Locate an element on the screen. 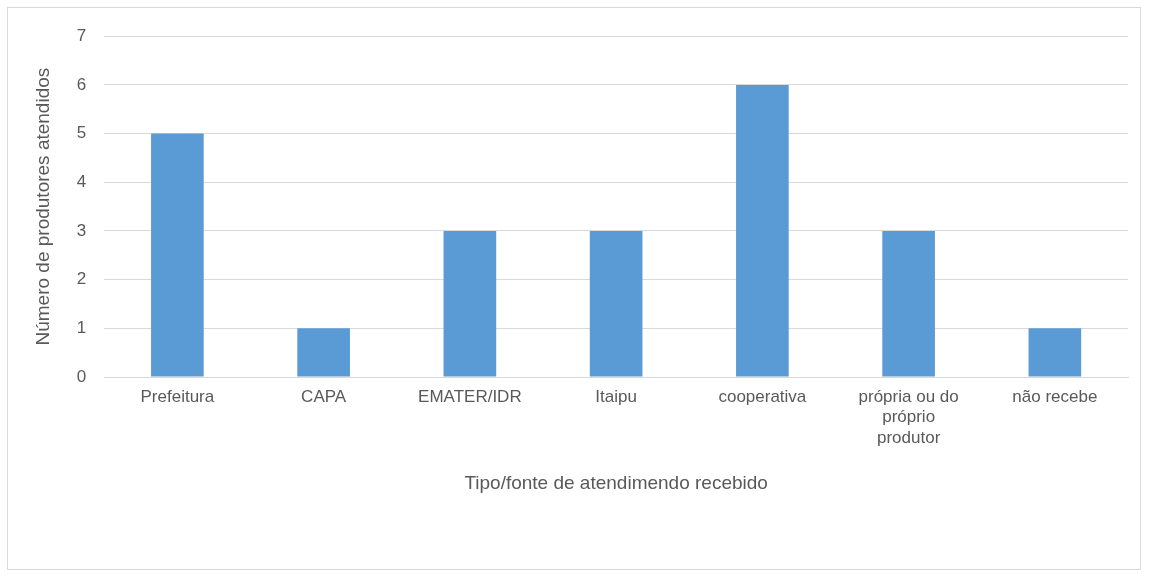  y-tick-label: 1 is located at coordinates (81, 327).